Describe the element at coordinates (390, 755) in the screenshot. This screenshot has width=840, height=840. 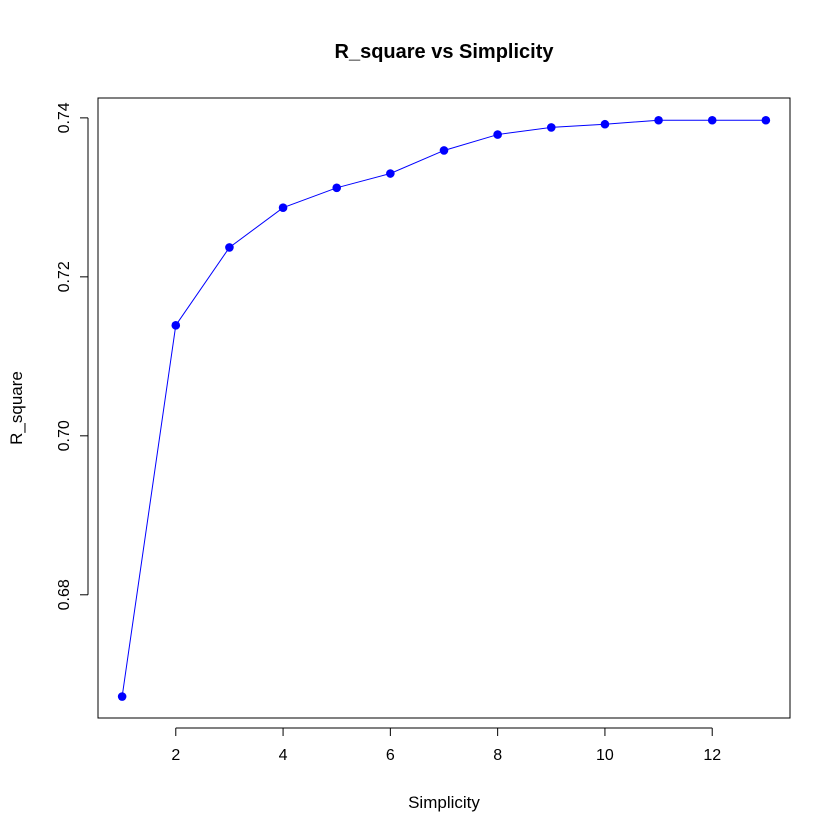
I see `x-tick-label: 6` at that location.